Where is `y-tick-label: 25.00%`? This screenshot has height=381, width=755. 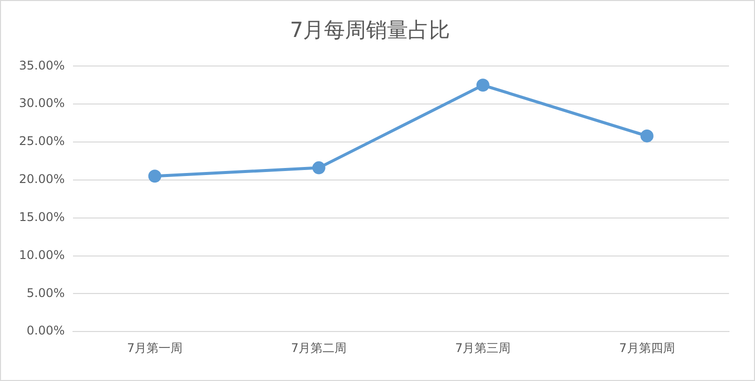 y-tick-label: 25.00% is located at coordinates (41, 141).